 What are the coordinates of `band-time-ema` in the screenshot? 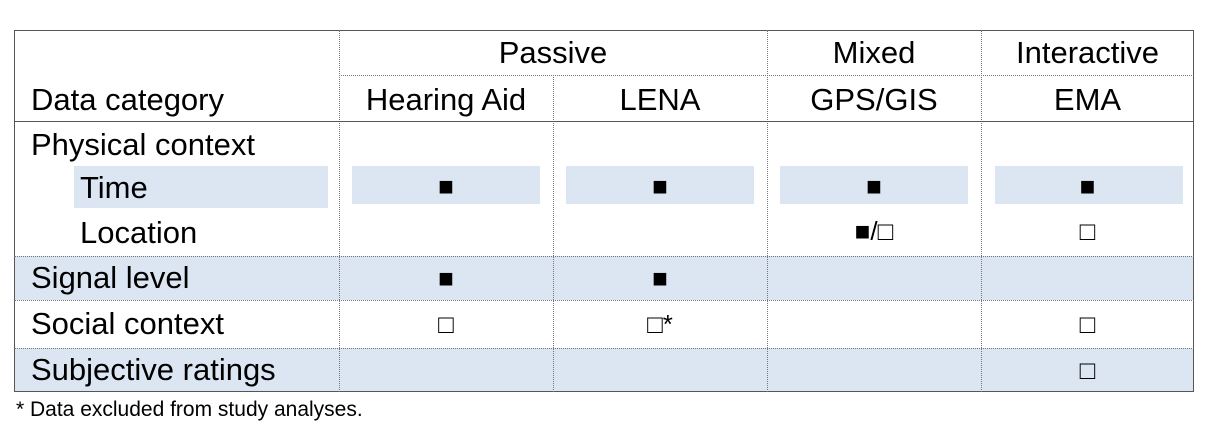 It's located at (1089, 185).